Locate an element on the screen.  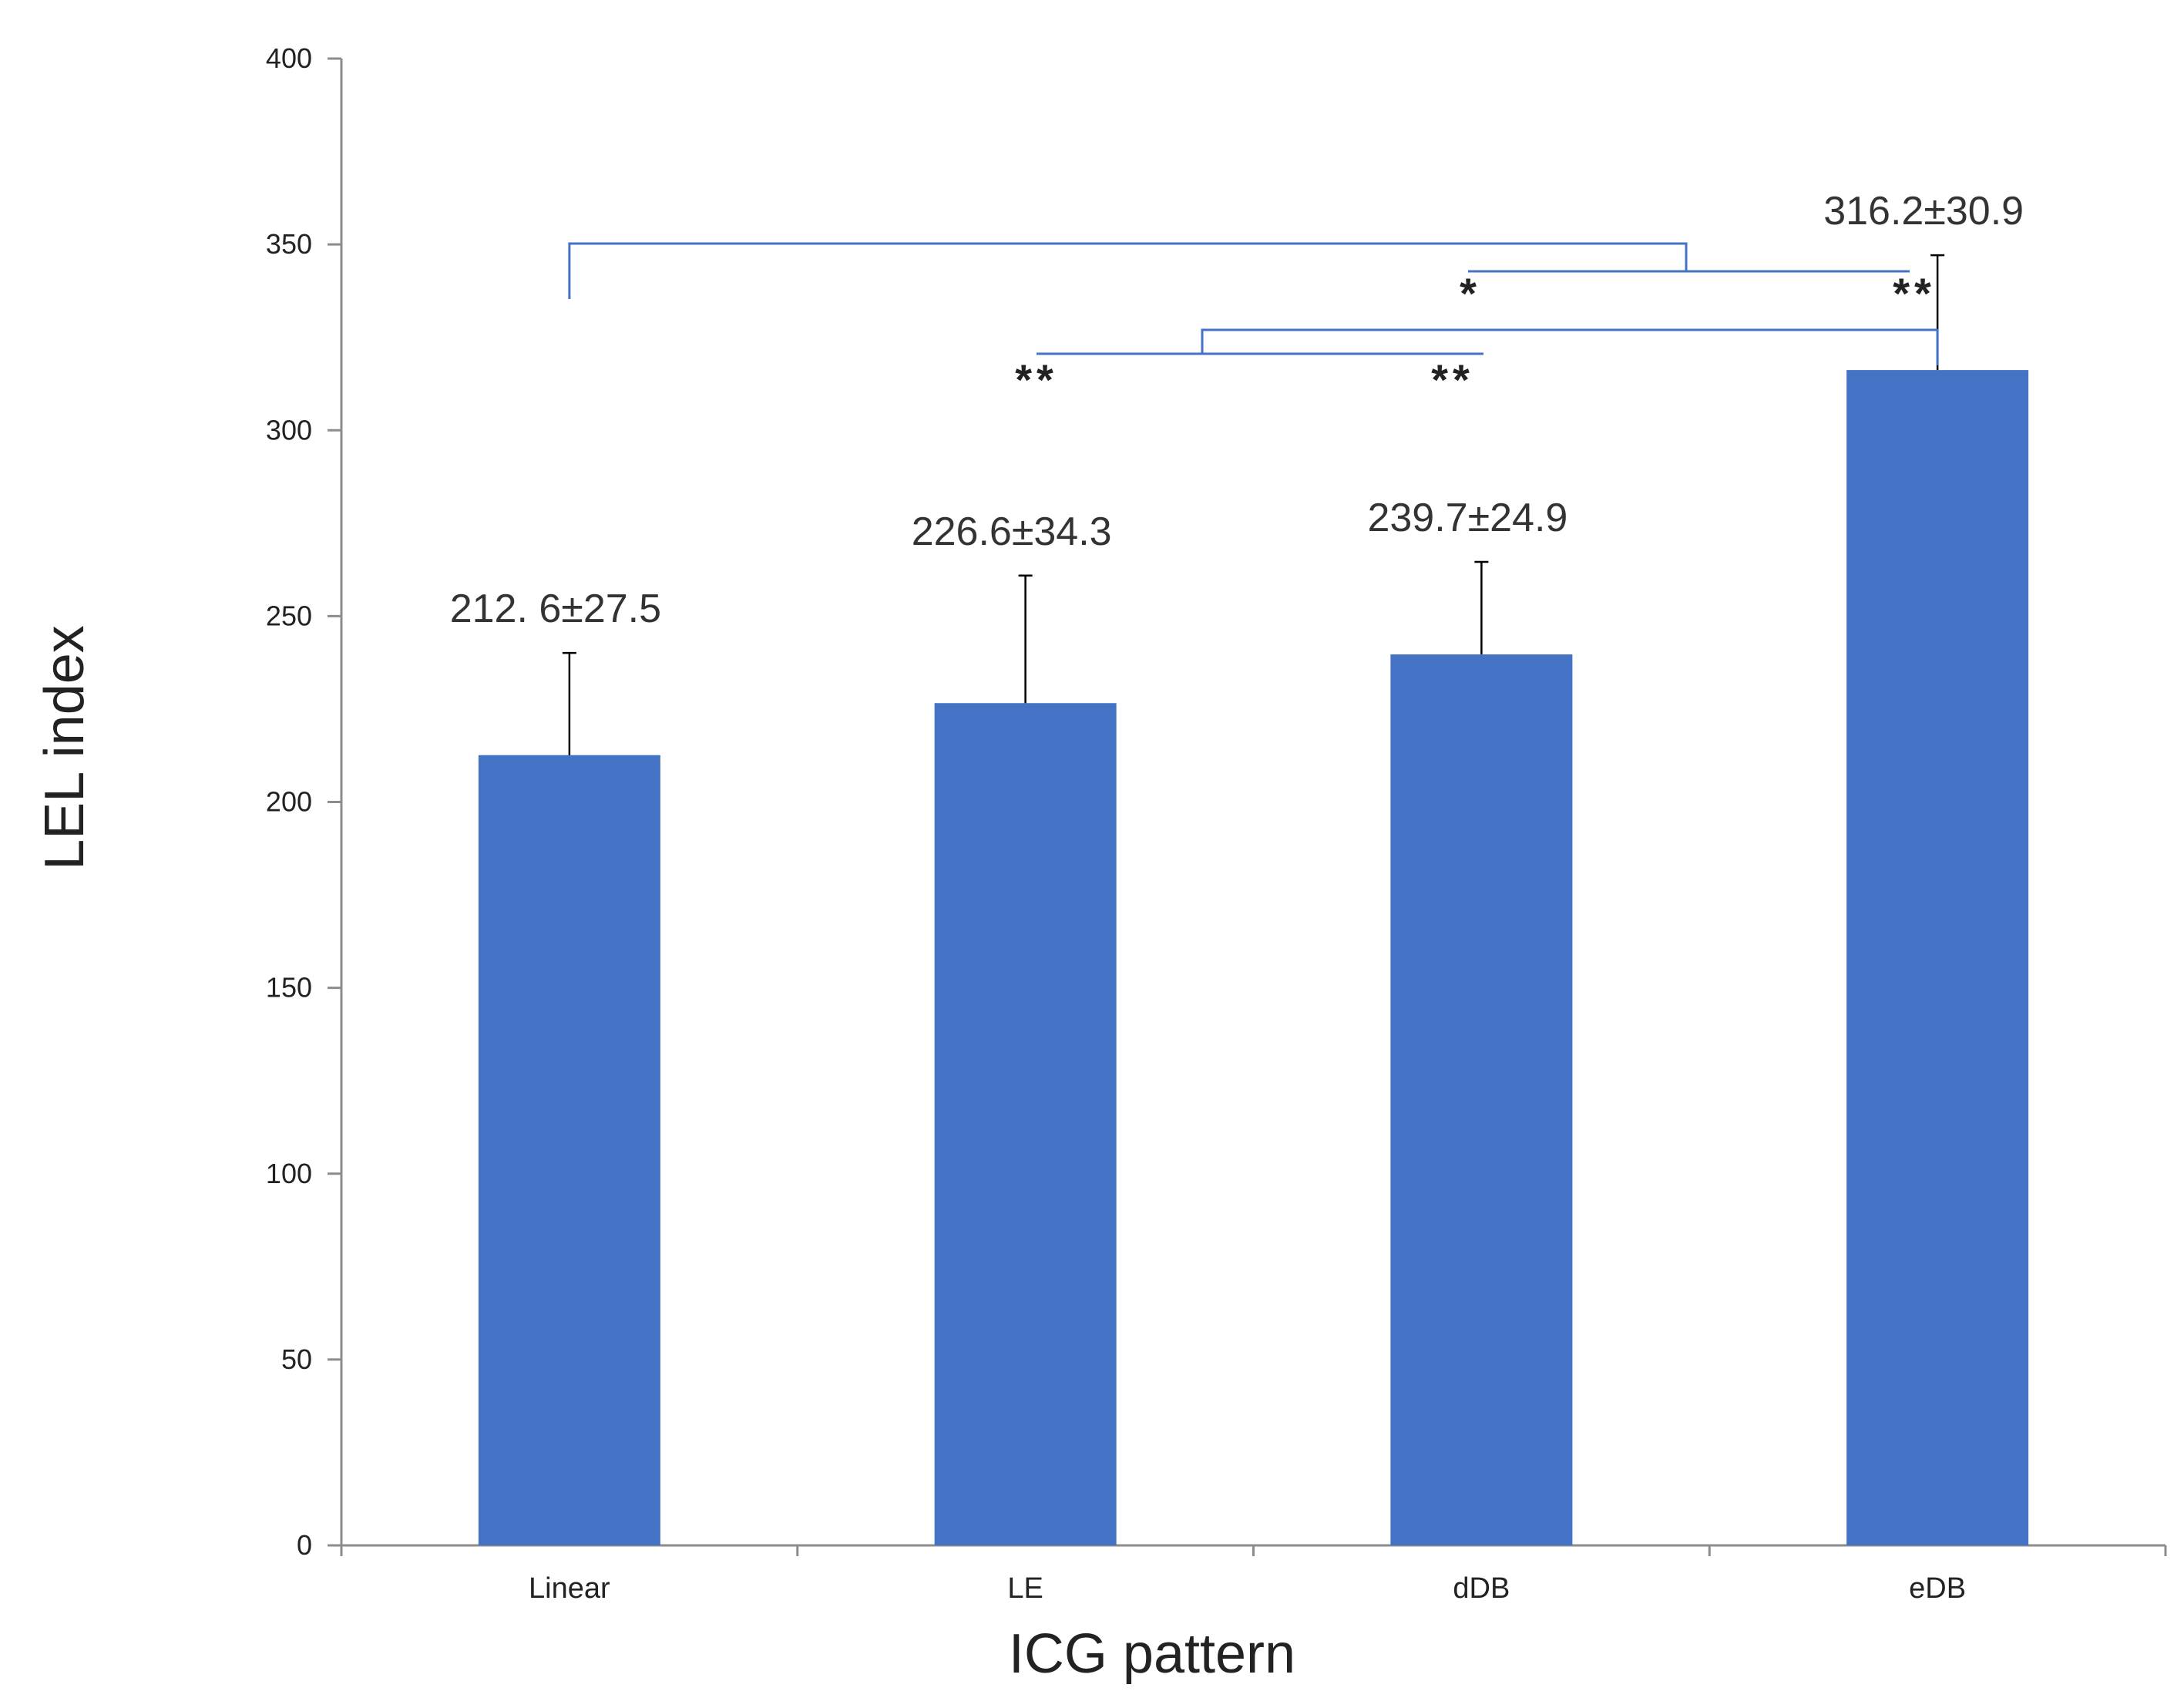
bar-le is located at coordinates (1026, 1124).